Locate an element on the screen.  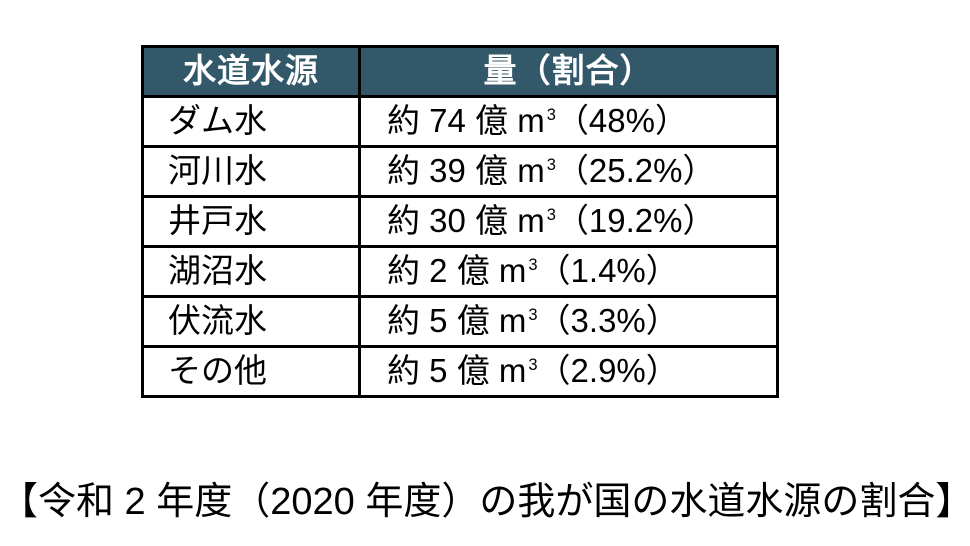
source-cell: その他 is located at coordinates (251, 371).